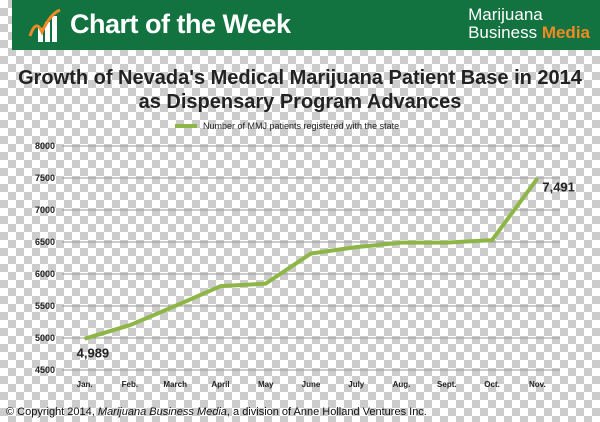  Describe the element at coordinates (565, 32) in the screenshot. I see `brand-media: Media` at that location.